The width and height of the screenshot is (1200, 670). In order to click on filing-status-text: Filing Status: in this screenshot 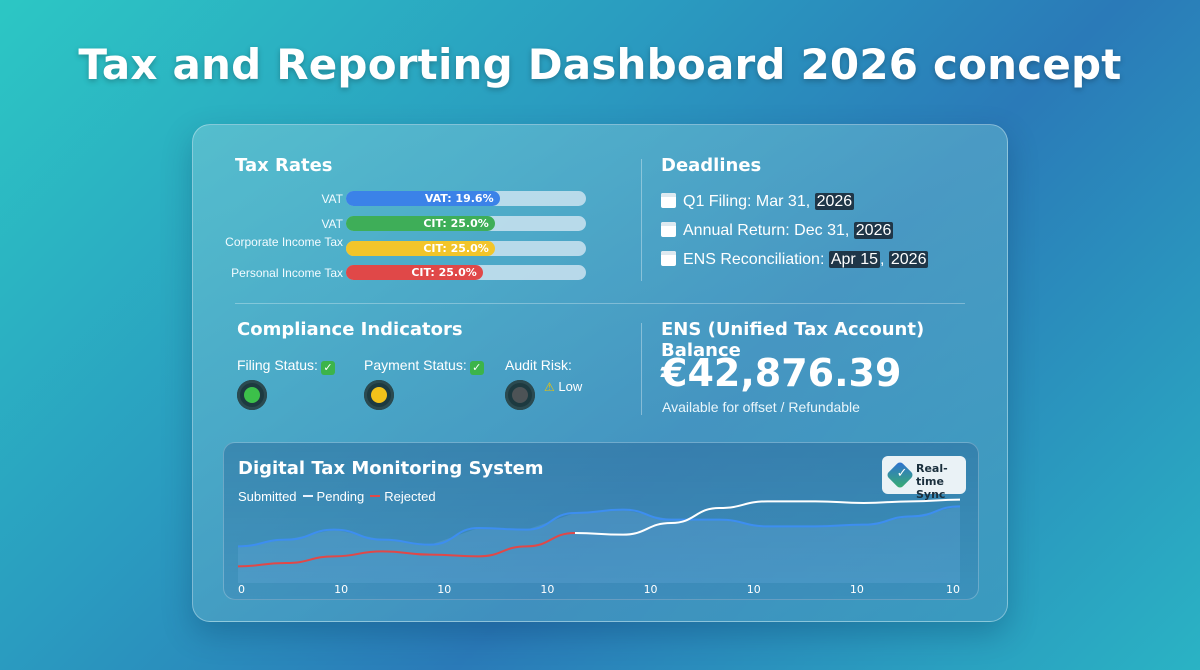, I will do `click(277, 365)`.